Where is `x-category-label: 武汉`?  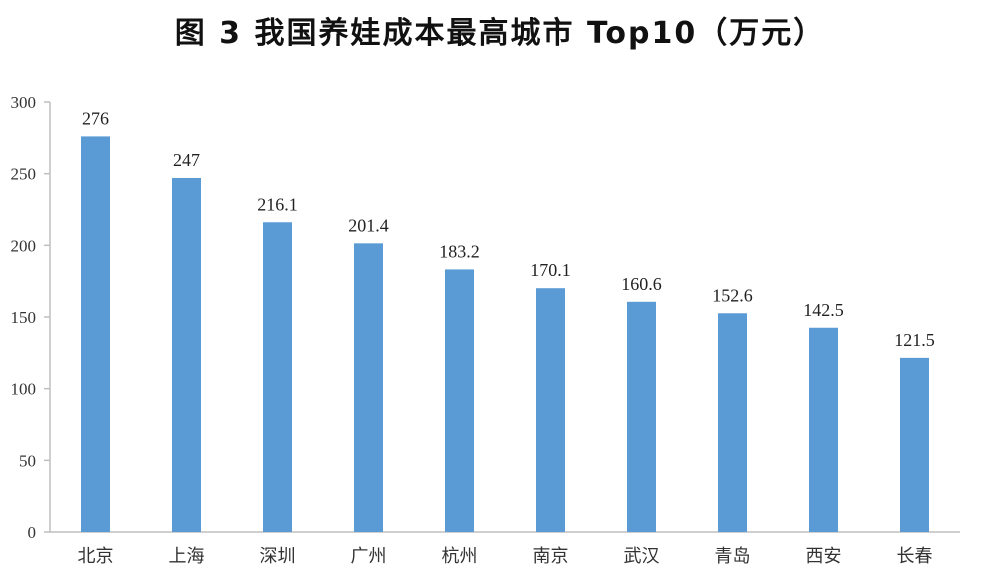 x-category-label: 武汉 is located at coordinates (642, 556).